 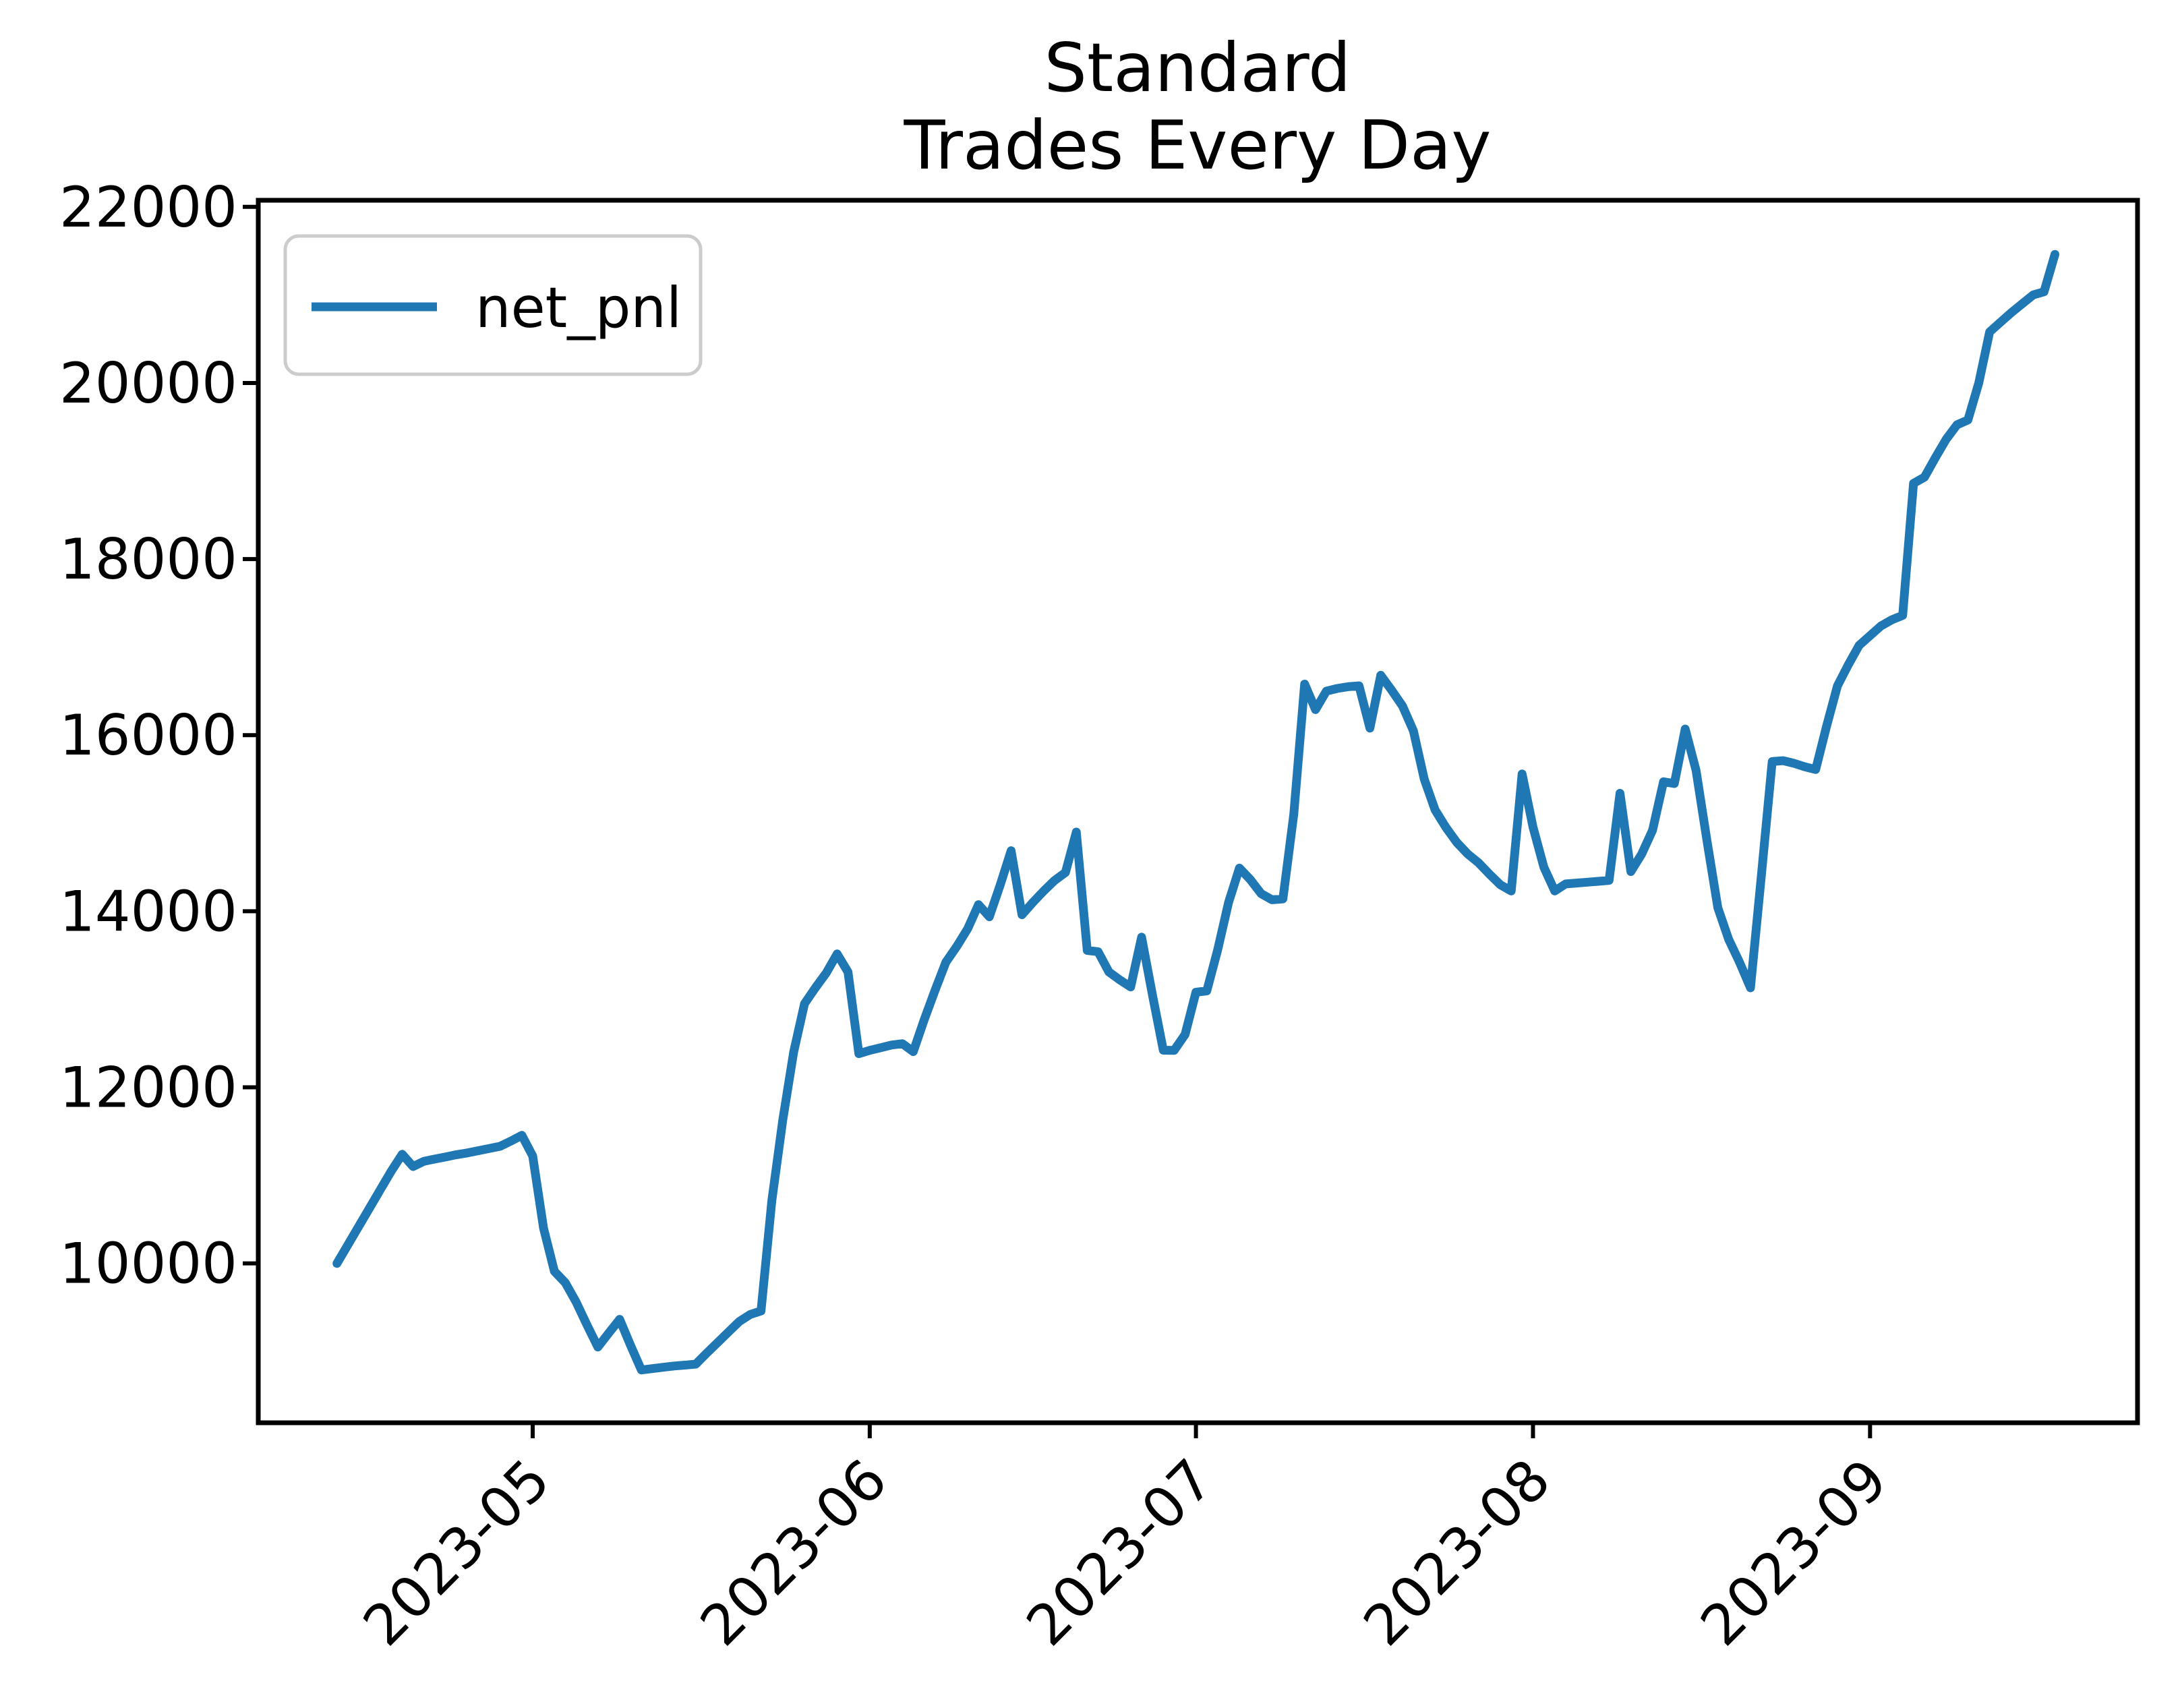 I want to click on y-tick-label: 12000, so click(x=148, y=1088).